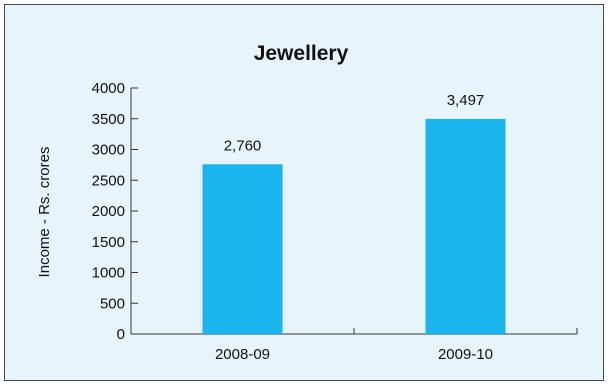 This screenshot has height=387, width=610. What do you see at coordinates (121, 334) in the screenshot?
I see `y-tick-label: 0` at bounding box center [121, 334].